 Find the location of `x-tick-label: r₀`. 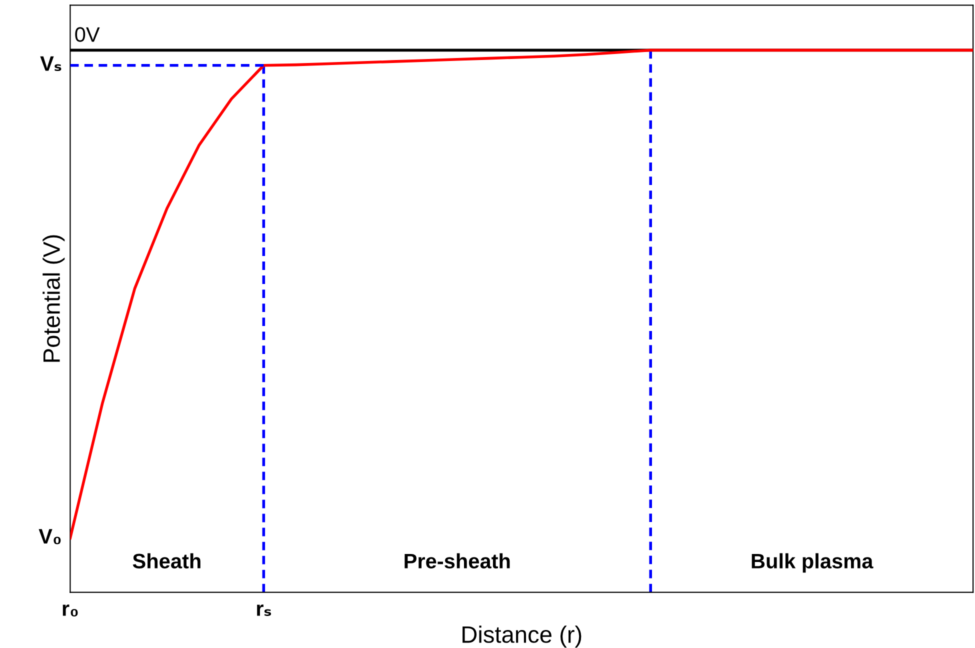

x-tick-label: r₀ is located at coordinates (70, 610).